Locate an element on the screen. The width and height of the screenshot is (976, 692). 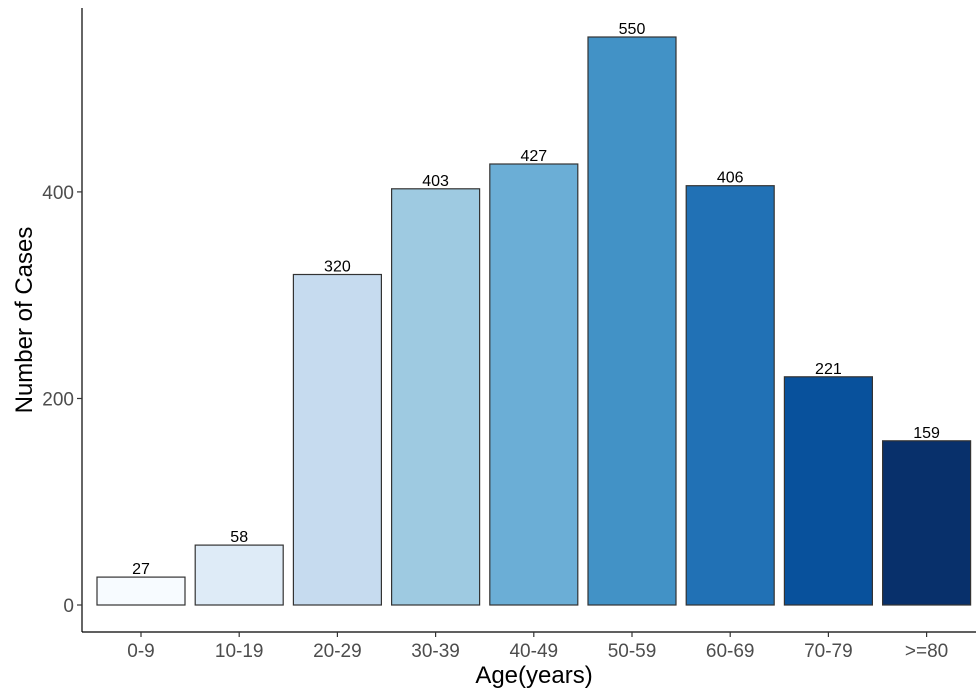
y-tick-label-1: 0 is located at coordinates (68, 606).